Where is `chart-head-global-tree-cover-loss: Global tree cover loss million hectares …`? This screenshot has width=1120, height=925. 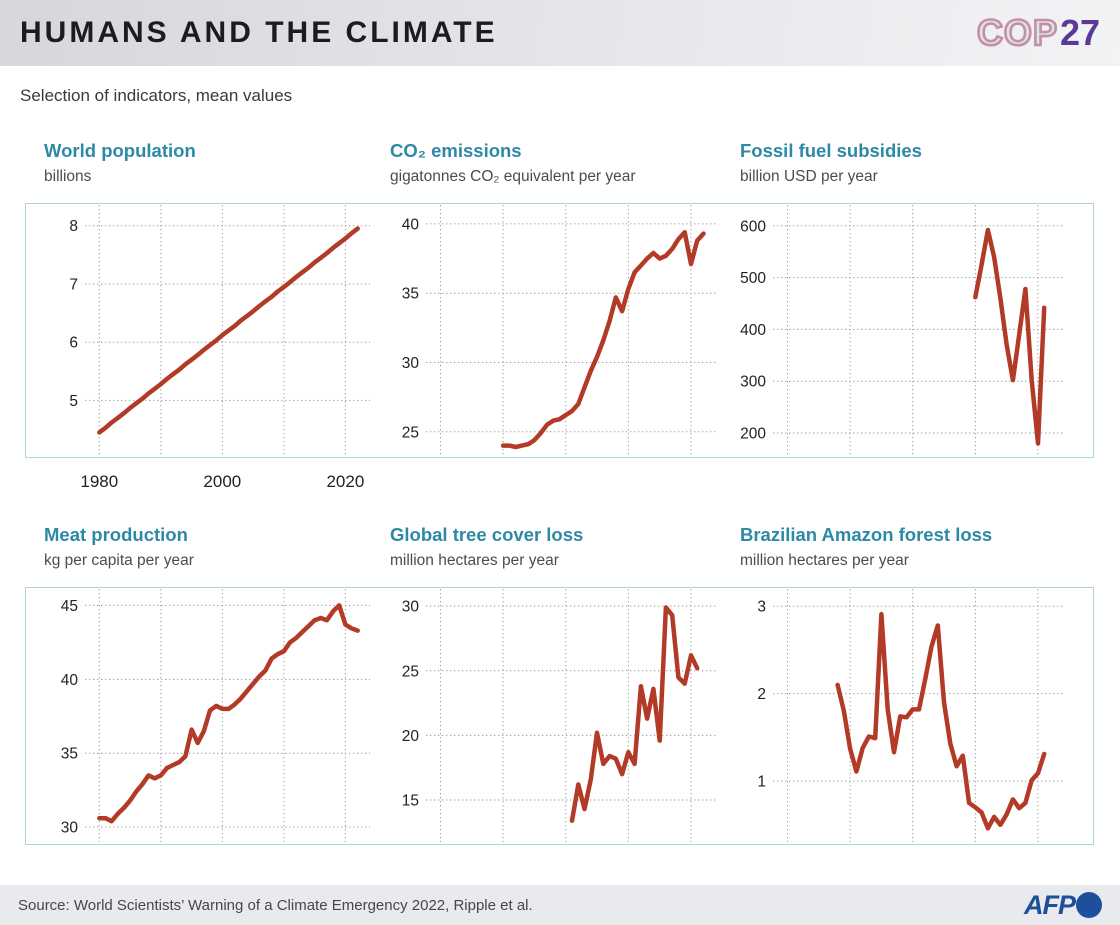
chart-head-global-tree-cover-loss: Global tree cover loss million hectares … is located at coordinates (560, 546).